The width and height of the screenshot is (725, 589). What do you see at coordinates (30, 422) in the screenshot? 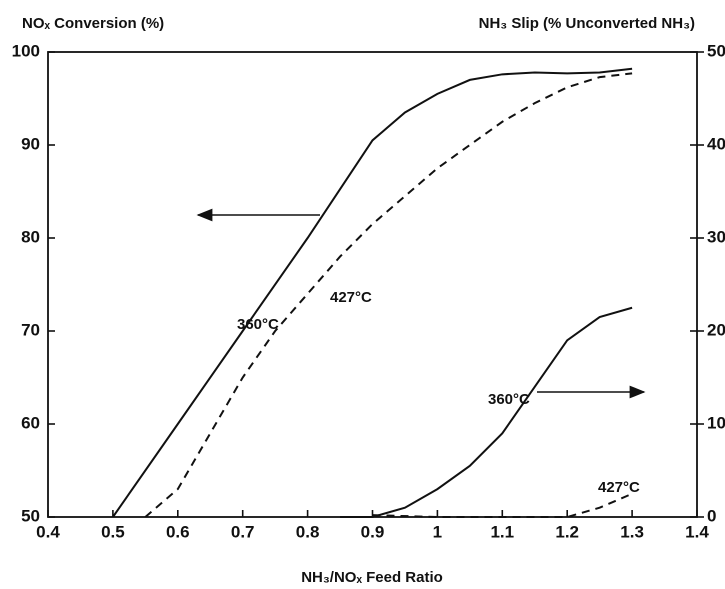
I see `y-tick-label: 60` at bounding box center [30, 422].